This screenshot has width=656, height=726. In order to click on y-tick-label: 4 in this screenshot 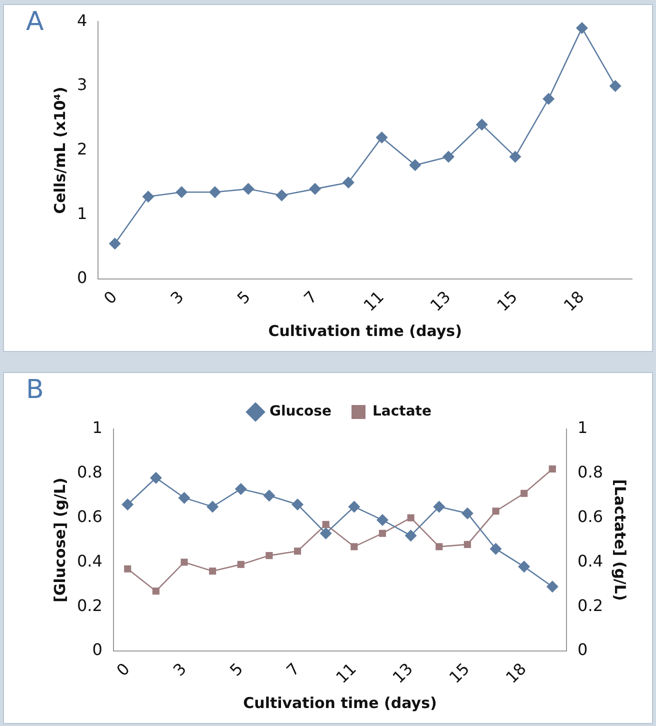, I will do `click(82, 20)`.